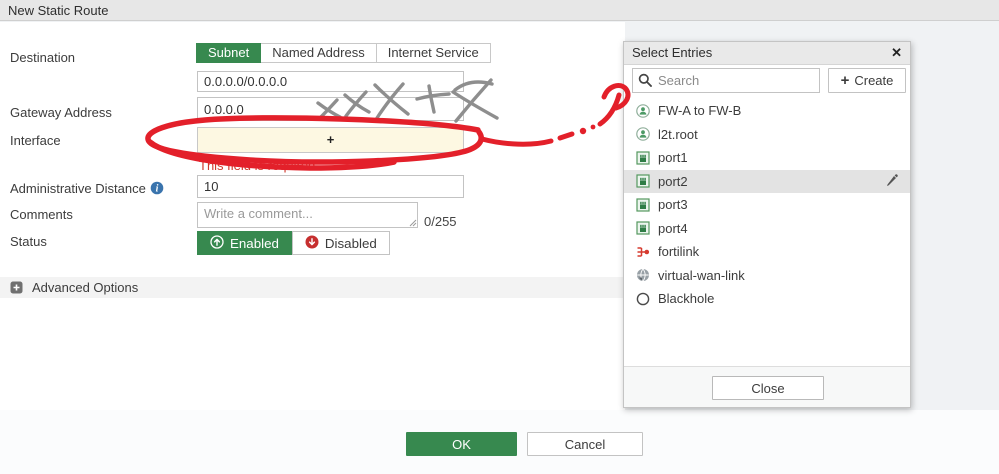 Image resolution: width=999 pixels, height=474 pixels. What do you see at coordinates (461, 444) in the screenshot?
I see `ok-button: OK` at bounding box center [461, 444].